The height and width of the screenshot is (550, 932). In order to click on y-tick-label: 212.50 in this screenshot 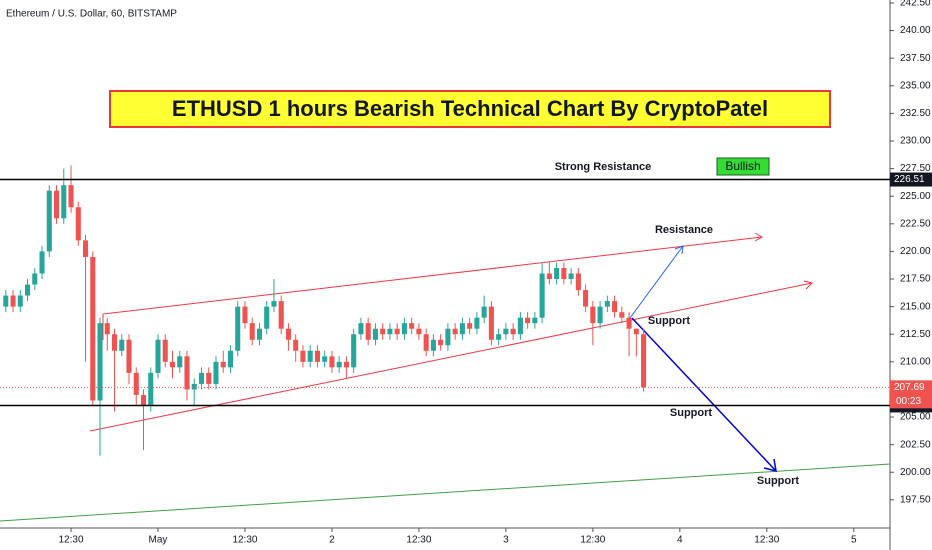, I will do `click(915, 334)`.